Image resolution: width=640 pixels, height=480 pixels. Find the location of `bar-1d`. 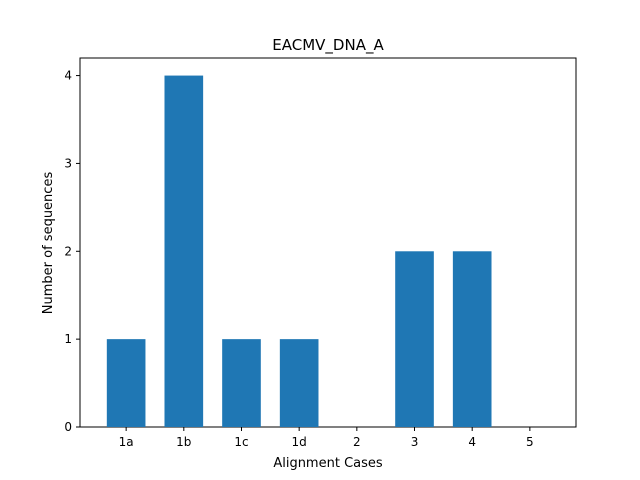

bar-1d is located at coordinates (299, 383).